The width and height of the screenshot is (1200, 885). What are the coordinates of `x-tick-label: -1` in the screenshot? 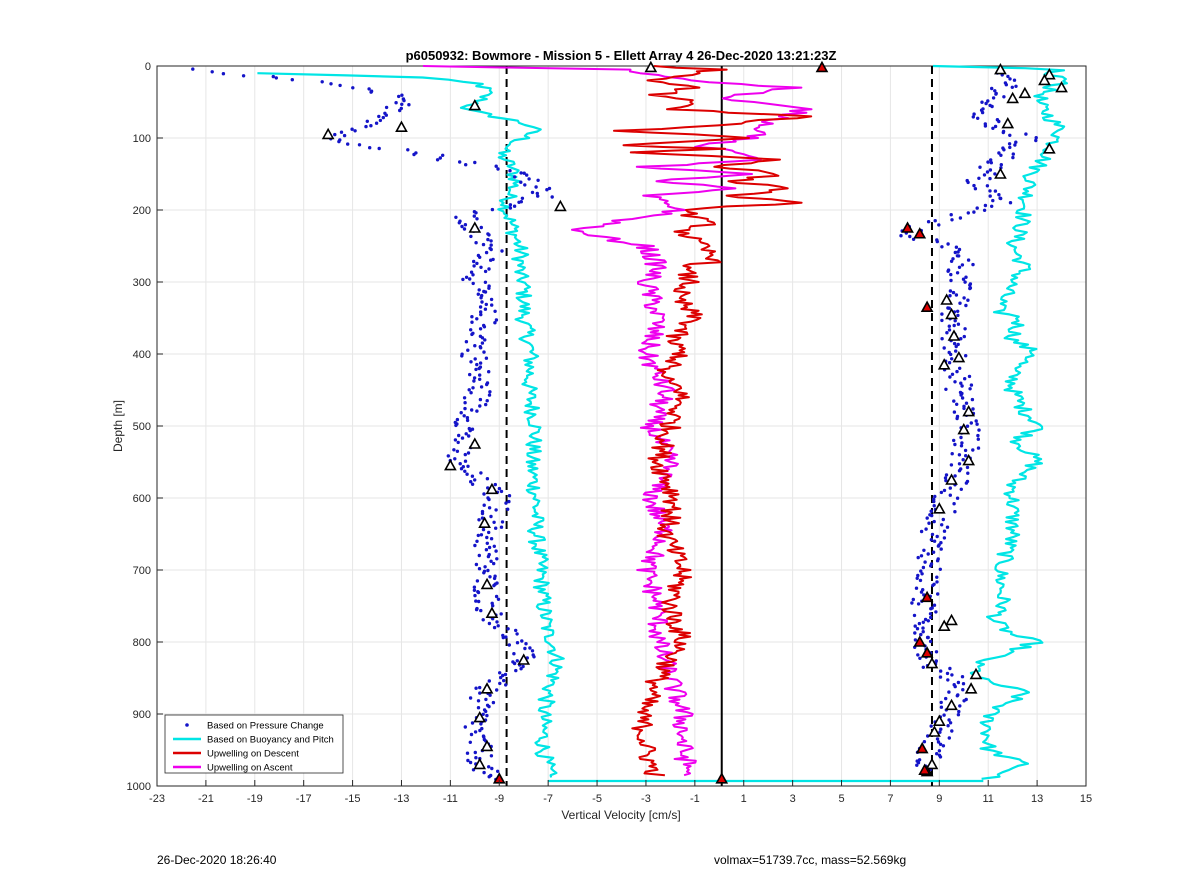 It's located at (695, 799).